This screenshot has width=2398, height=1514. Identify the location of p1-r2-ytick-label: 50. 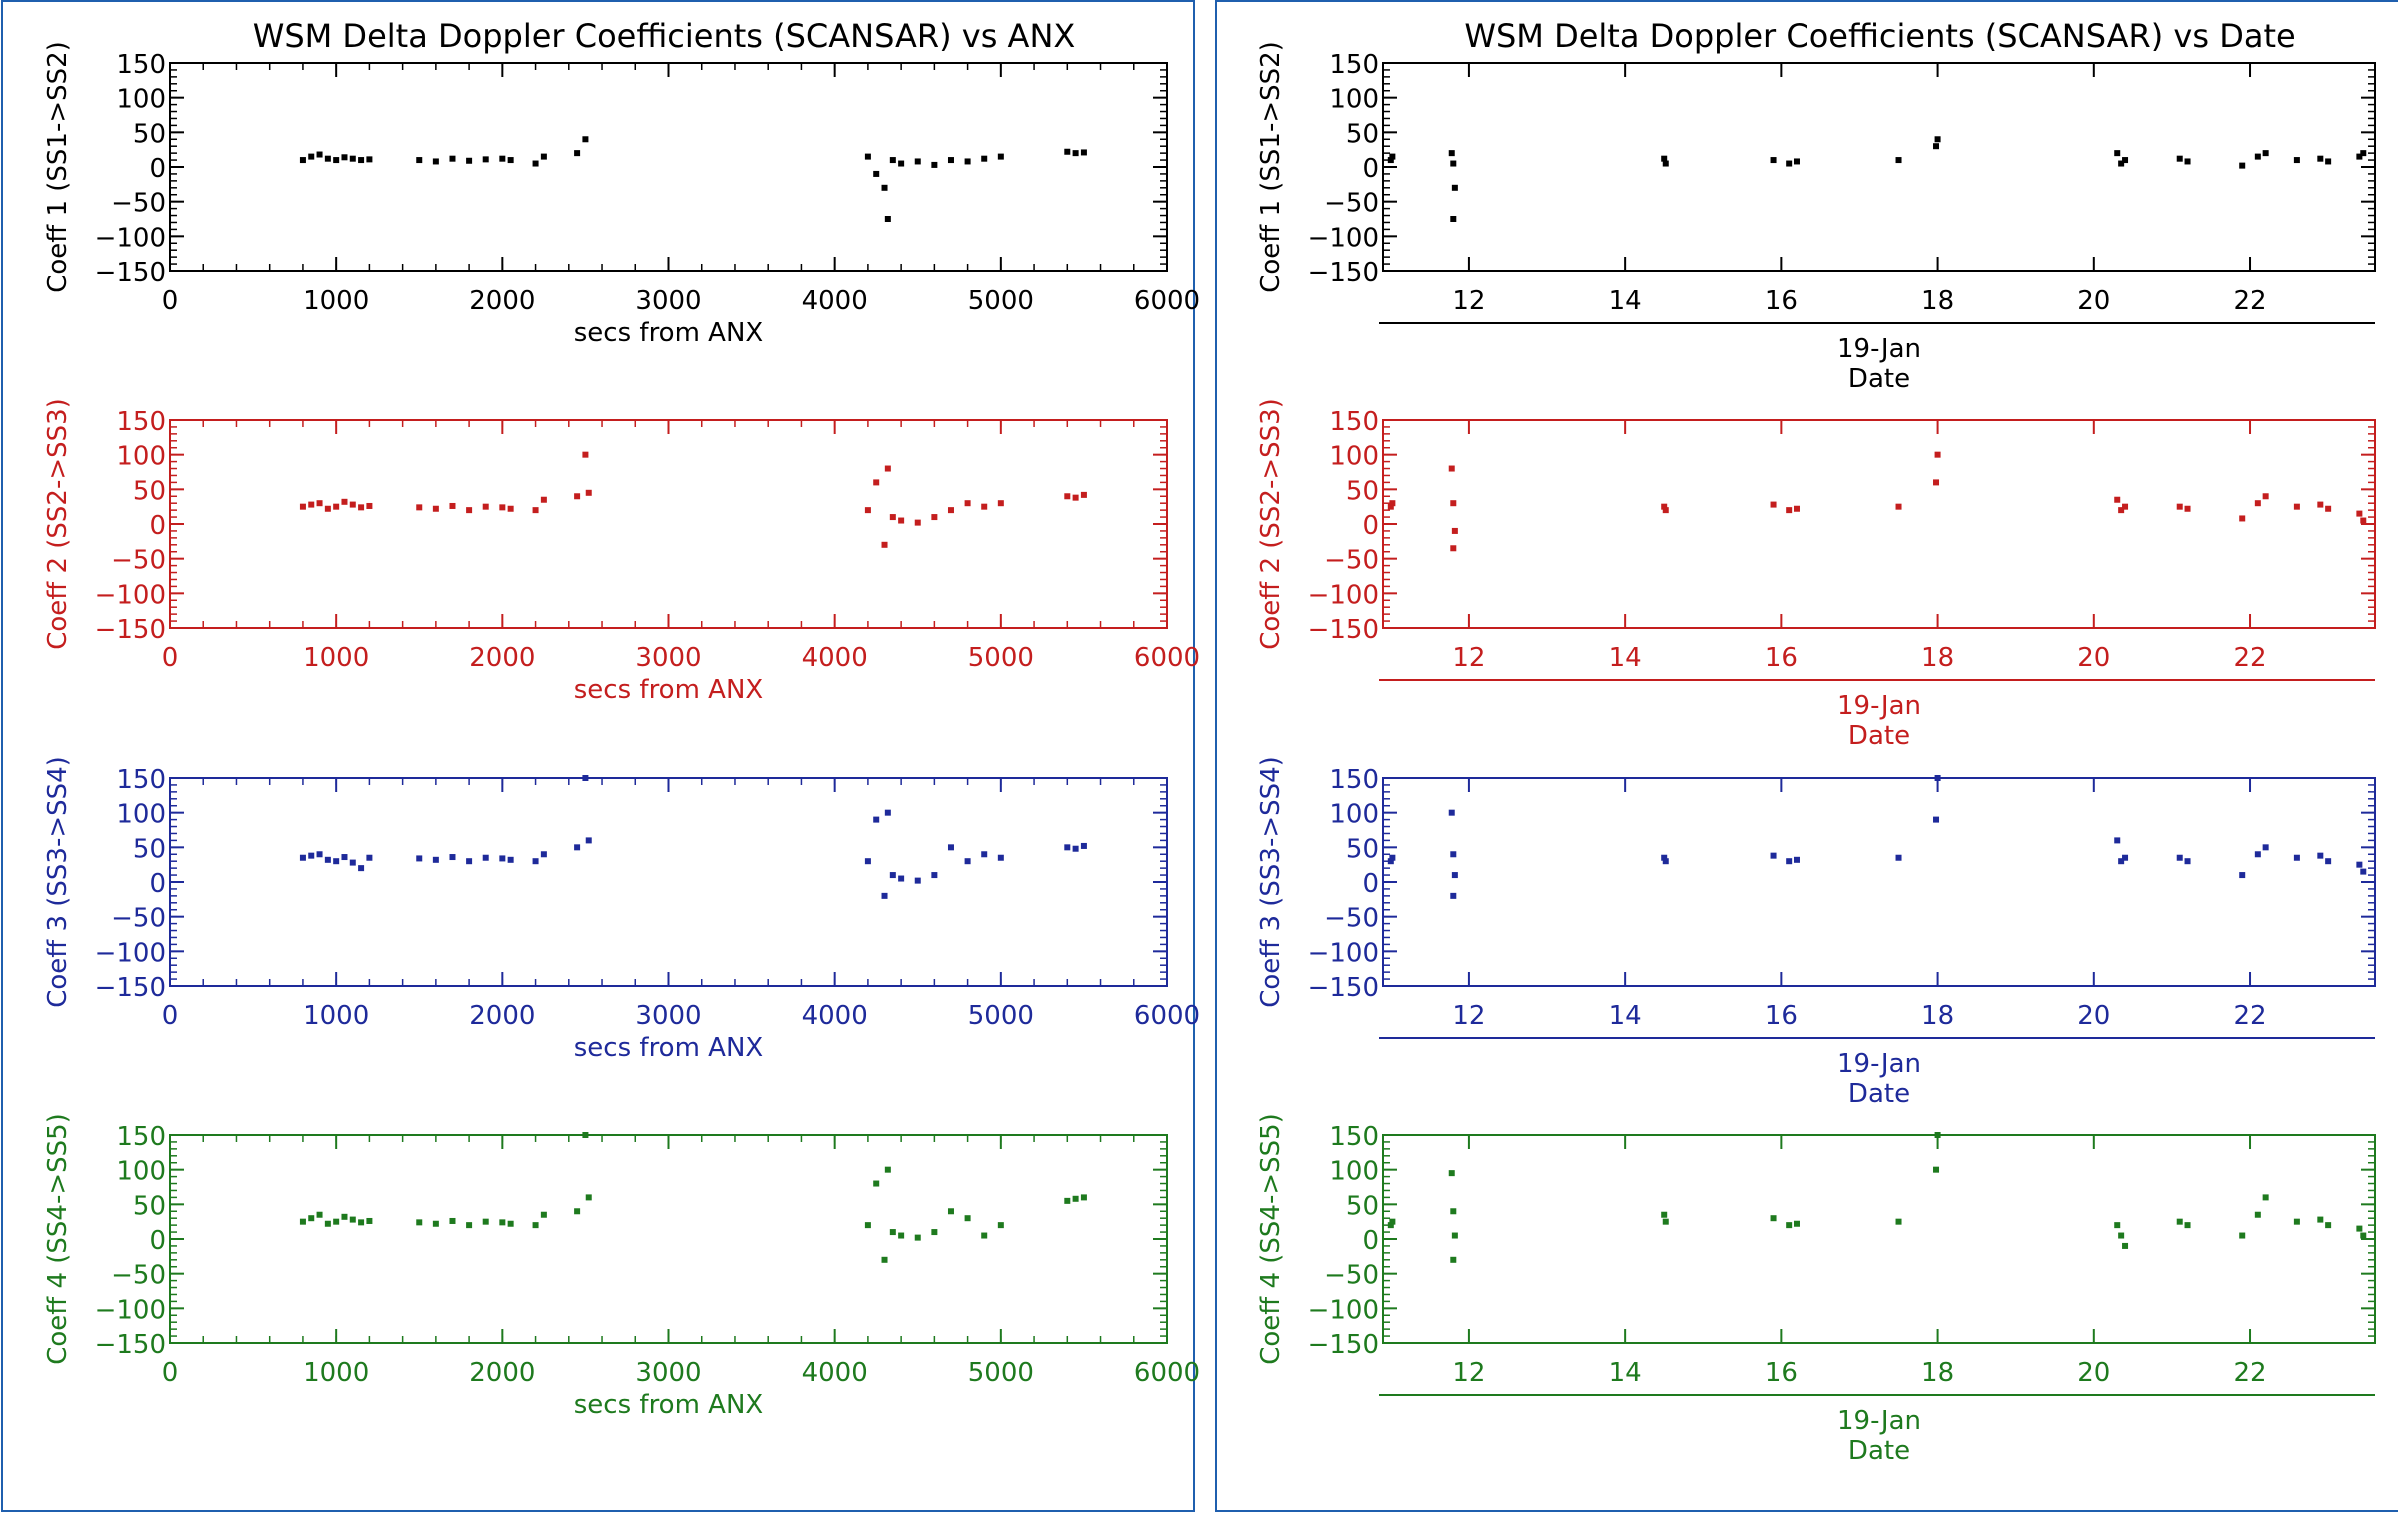
(1362, 849).